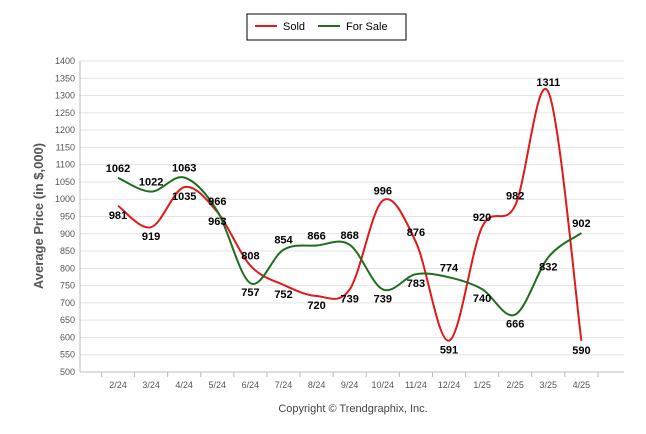  What do you see at coordinates (65, 165) in the screenshot?
I see `y-tick-label-1100: 1100` at bounding box center [65, 165].